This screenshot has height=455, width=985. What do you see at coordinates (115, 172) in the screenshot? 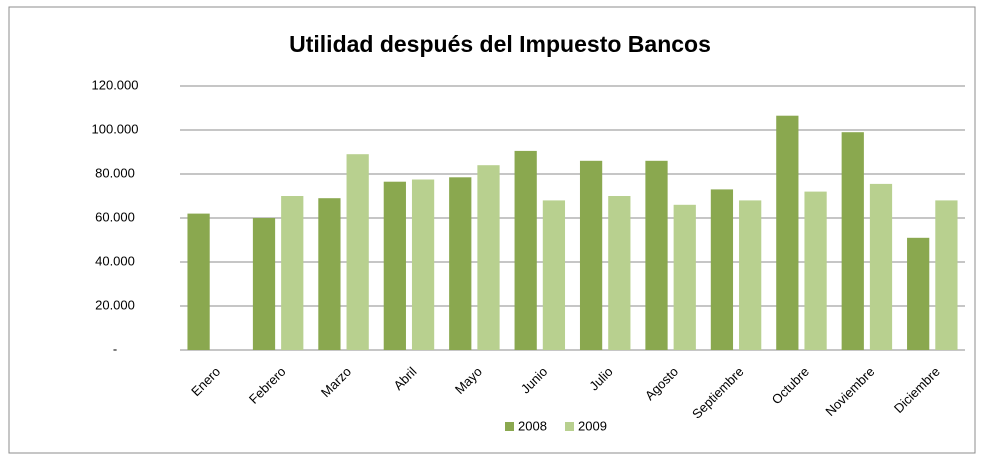
I see `y-tick-label: 80.000` at bounding box center [115, 172].